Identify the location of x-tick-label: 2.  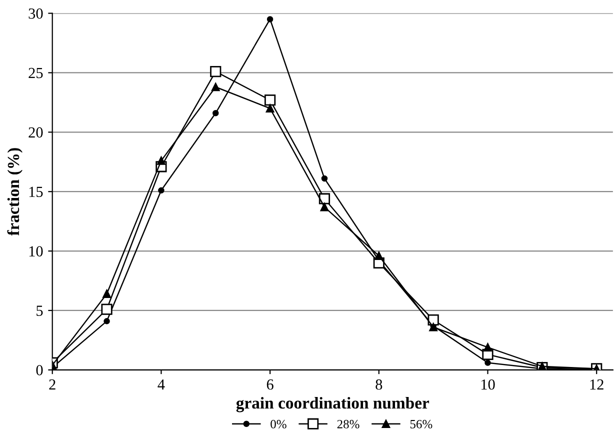
(52, 384).